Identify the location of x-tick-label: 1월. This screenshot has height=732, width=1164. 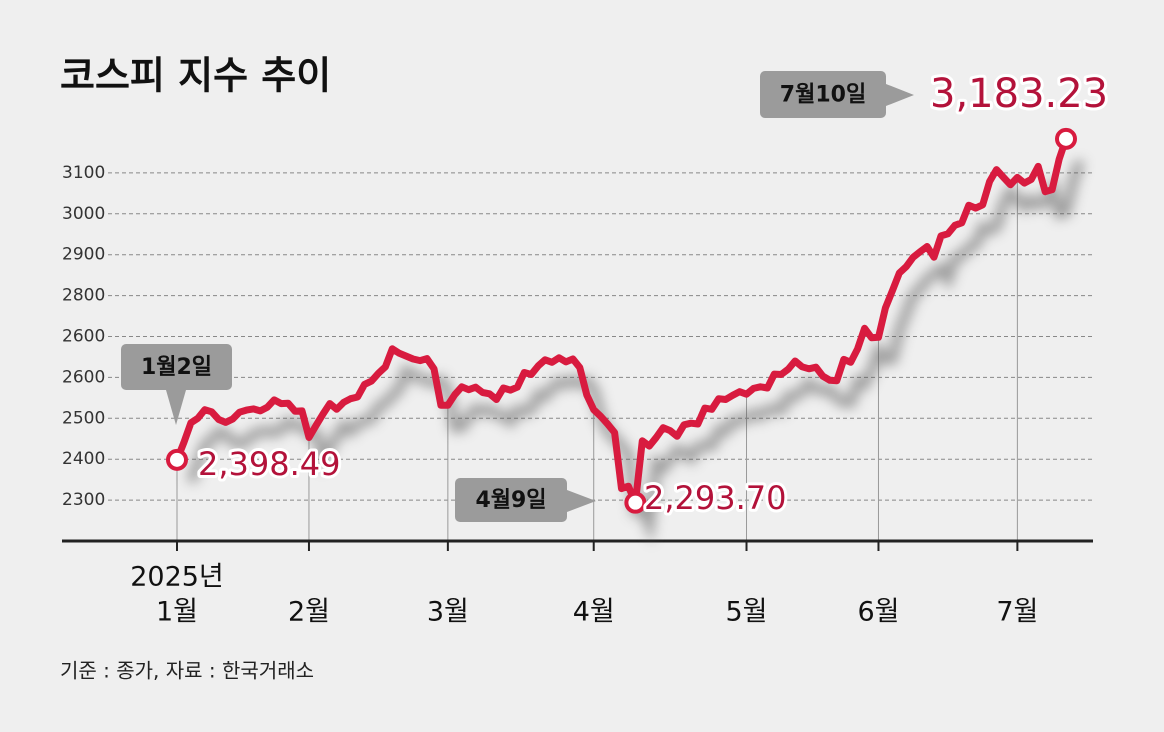
(177, 612).